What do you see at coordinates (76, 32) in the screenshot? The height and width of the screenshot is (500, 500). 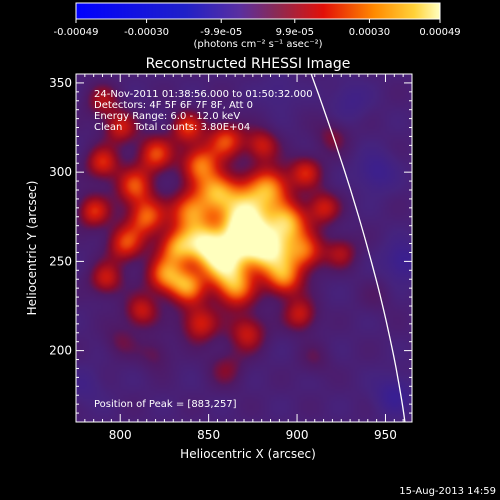 I see `colorbar-tick-label: -0.00049` at bounding box center [76, 32].